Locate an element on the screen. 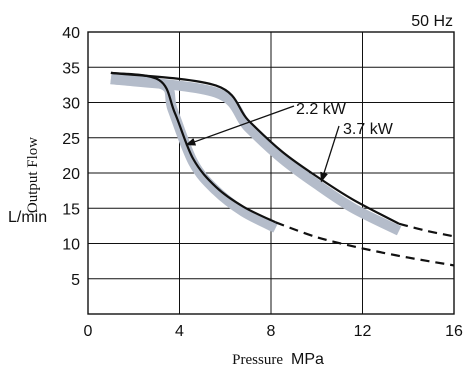 The width and height of the screenshot is (465, 376). line-2-2-kw is located at coordinates (193, 147).